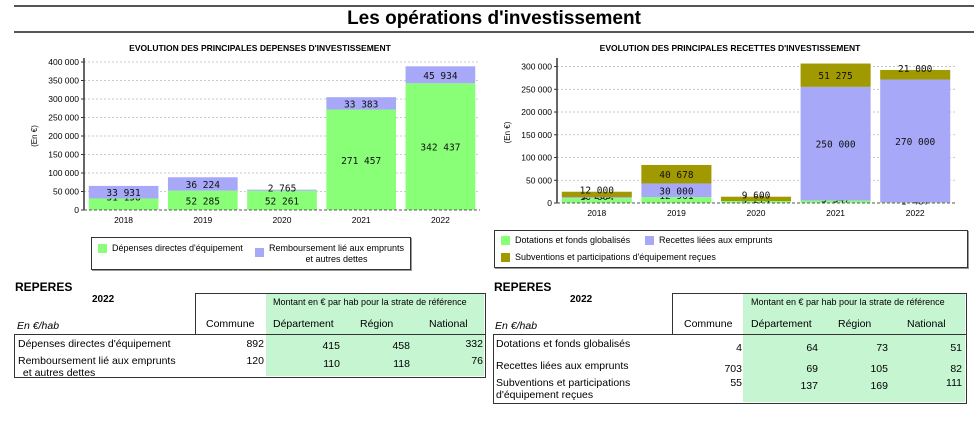 The width and height of the screenshot is (977, 421). What do you see at coordinates (736, 383) in the screenshot?
I see `value-commune: 55` at bounding box center [736, 383].